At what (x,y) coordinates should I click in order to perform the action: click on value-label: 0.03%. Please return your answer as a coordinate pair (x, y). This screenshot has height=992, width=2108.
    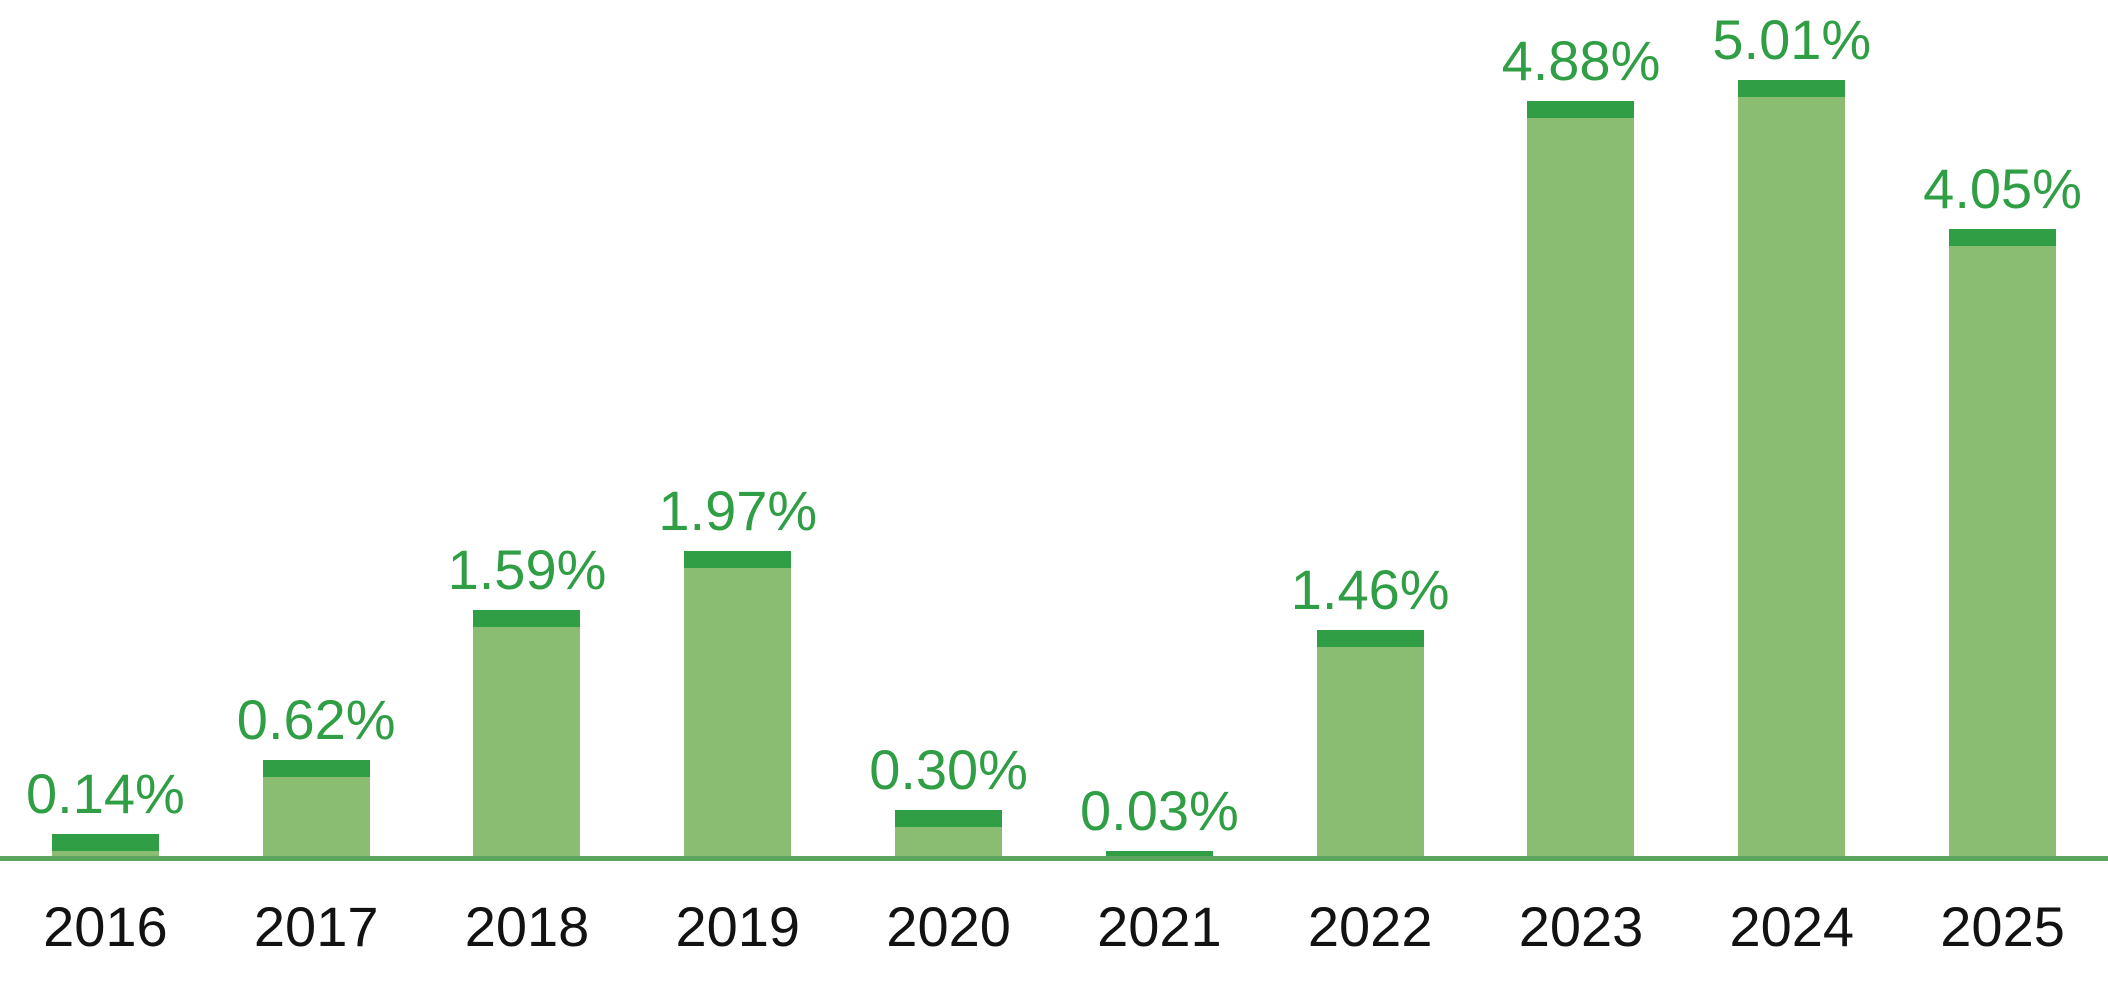
    Looking at the image, I should click on (1159, 810).